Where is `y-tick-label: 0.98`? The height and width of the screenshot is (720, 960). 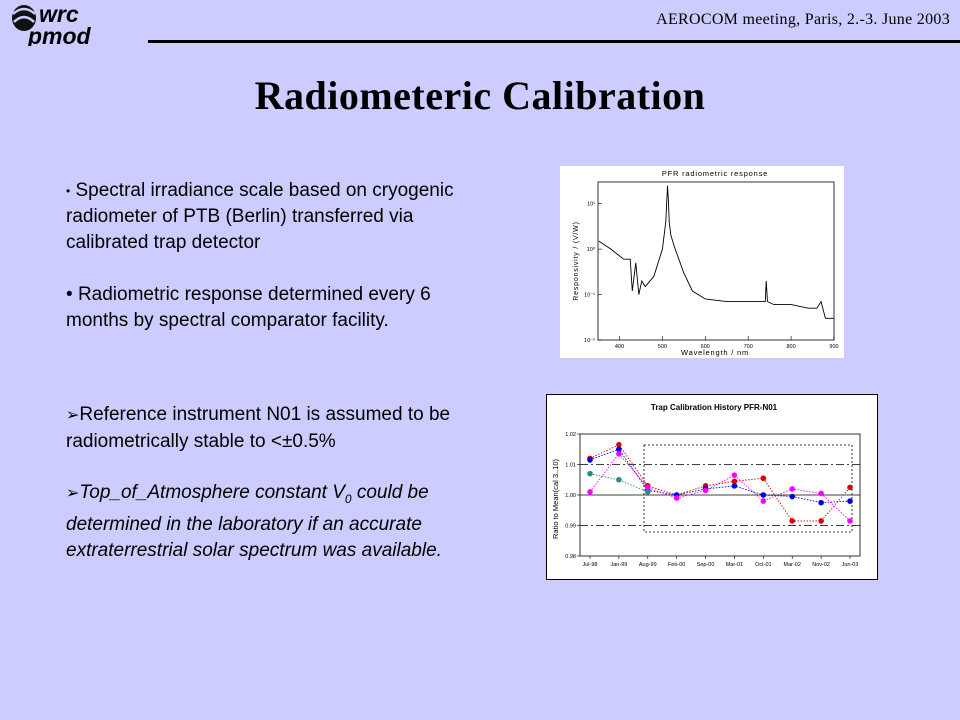
y-tick-label: 0.98 is located at coordinates (570, 557).